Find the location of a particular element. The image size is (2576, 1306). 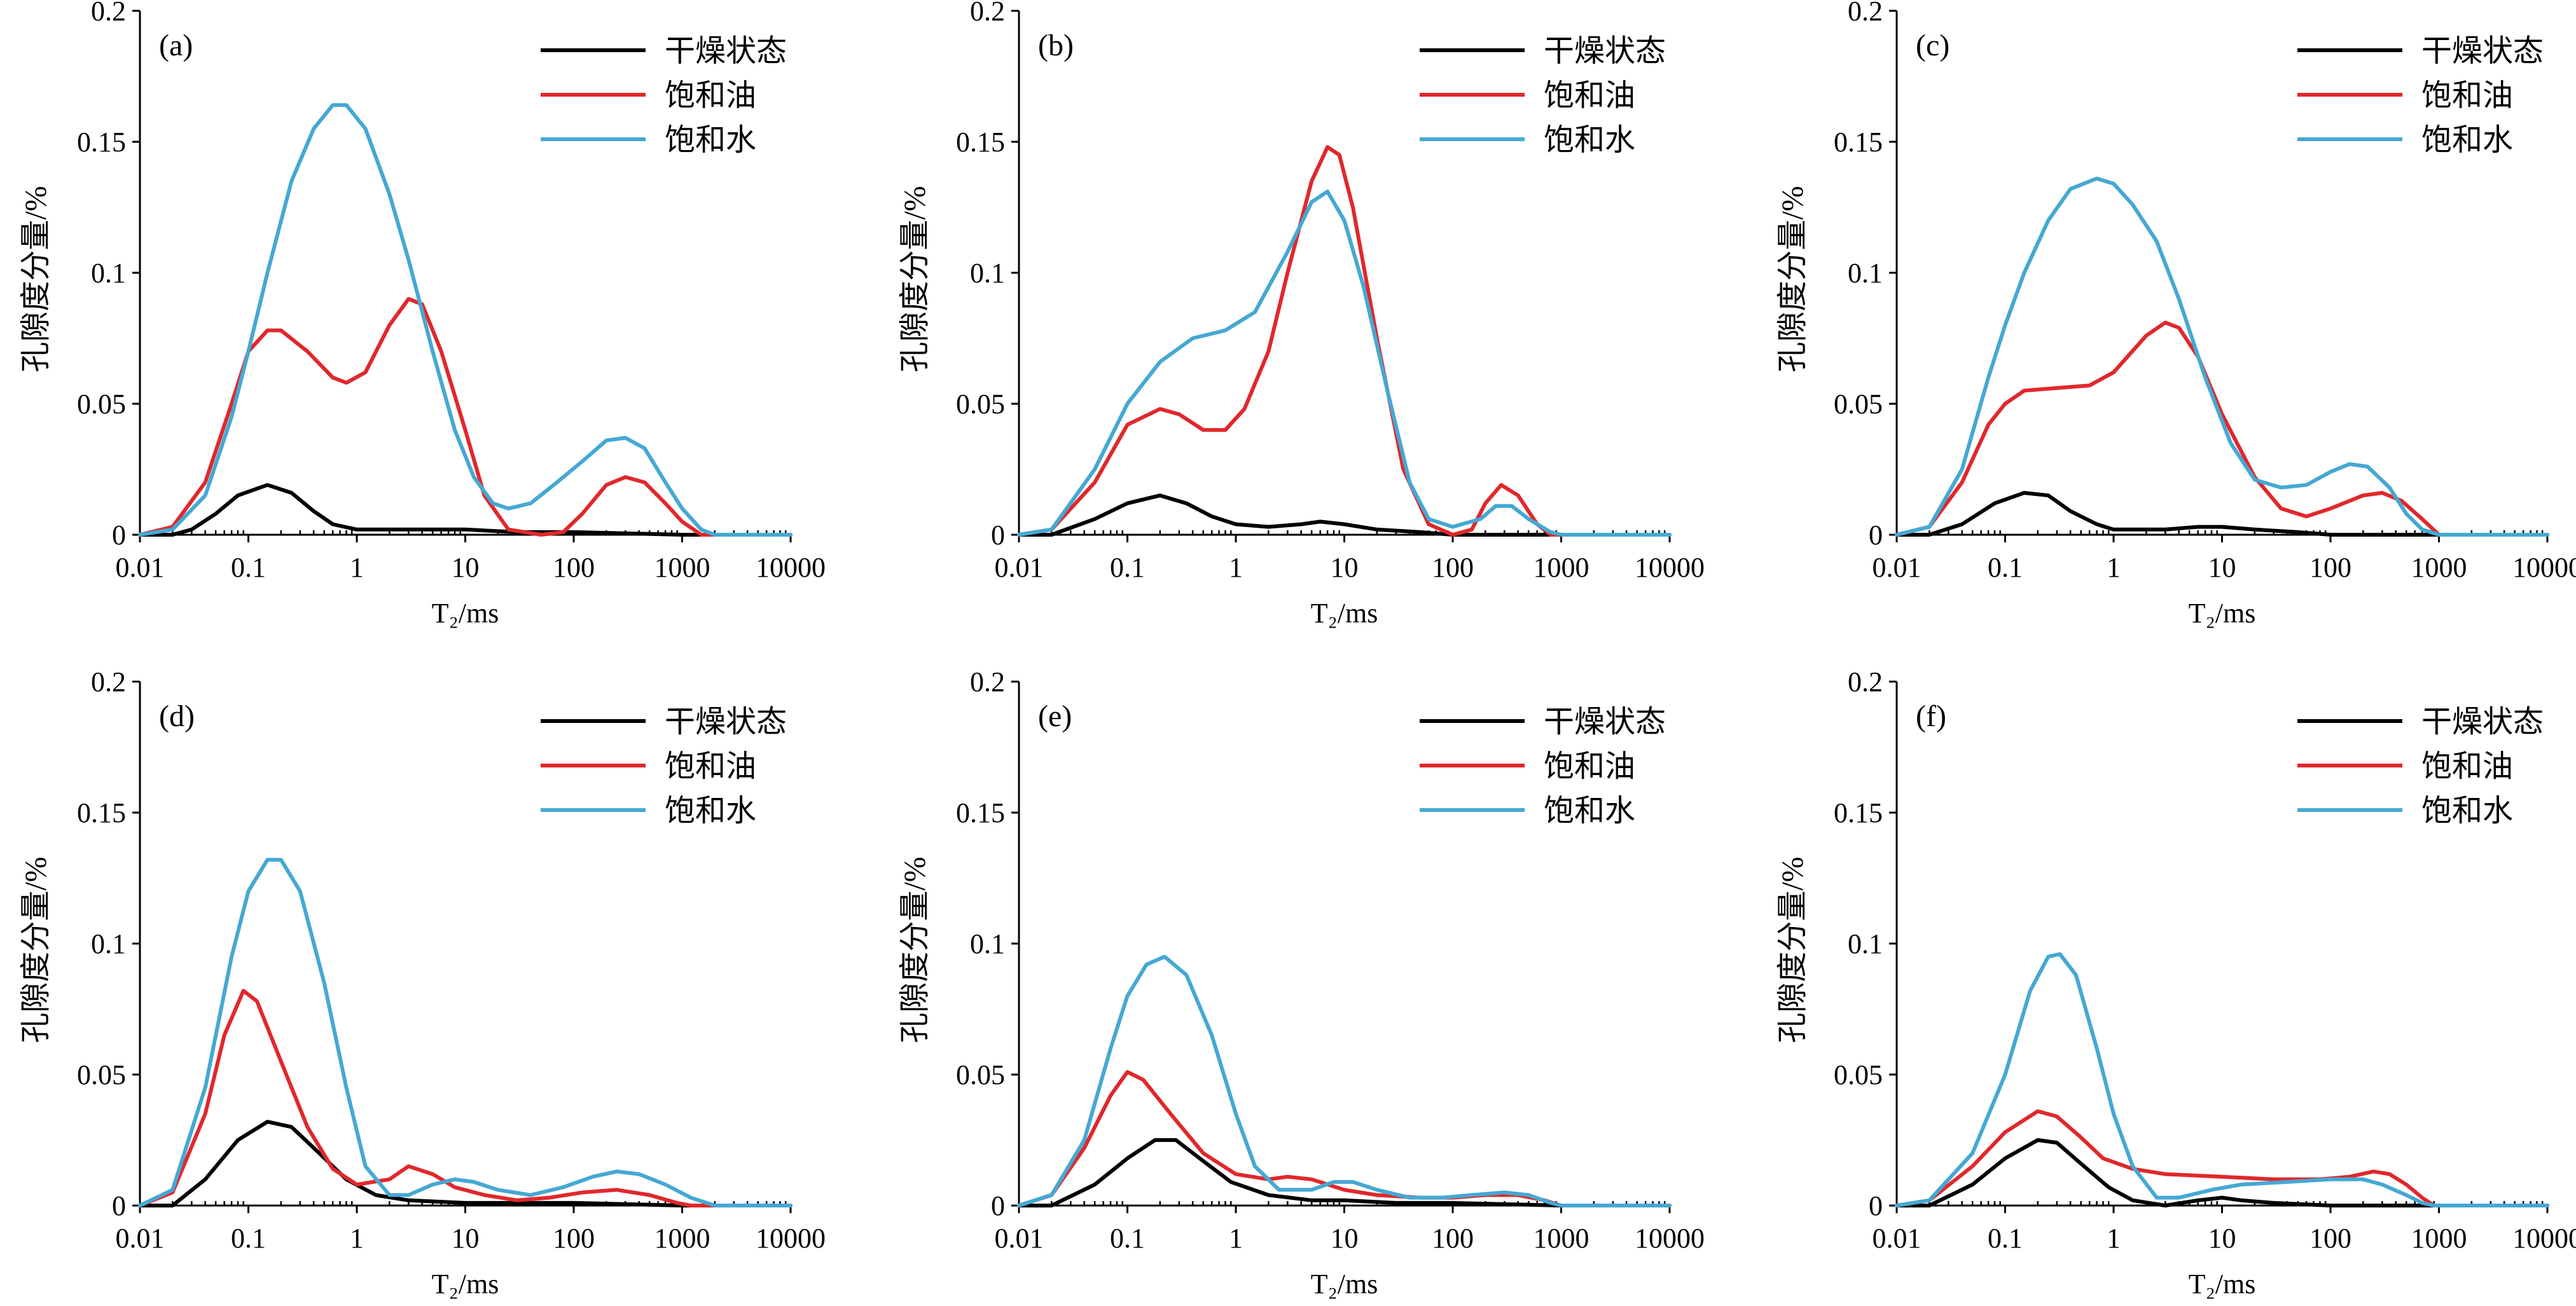

panel-label: (c) is located at coordinates (1932, 45).